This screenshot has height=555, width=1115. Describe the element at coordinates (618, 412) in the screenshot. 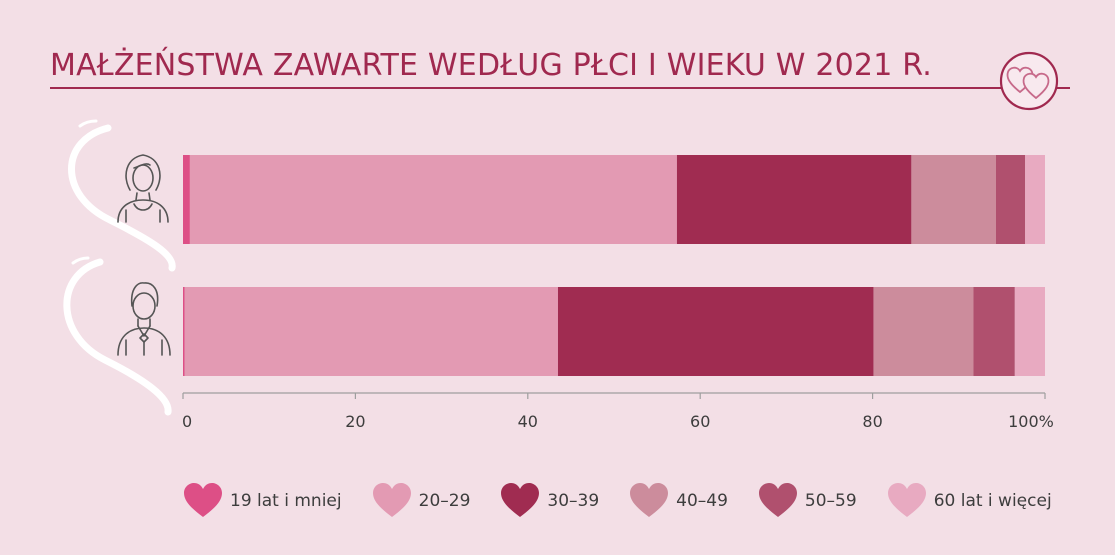

I see `x-axis-ticks: 0 20 40 60 80 100%` at that location.